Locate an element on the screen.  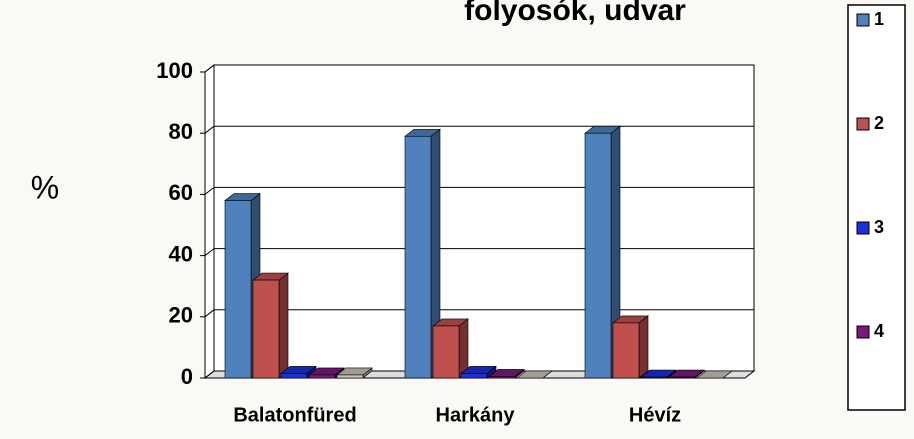
legend-label: 1 is located at coordinates (879, 19).